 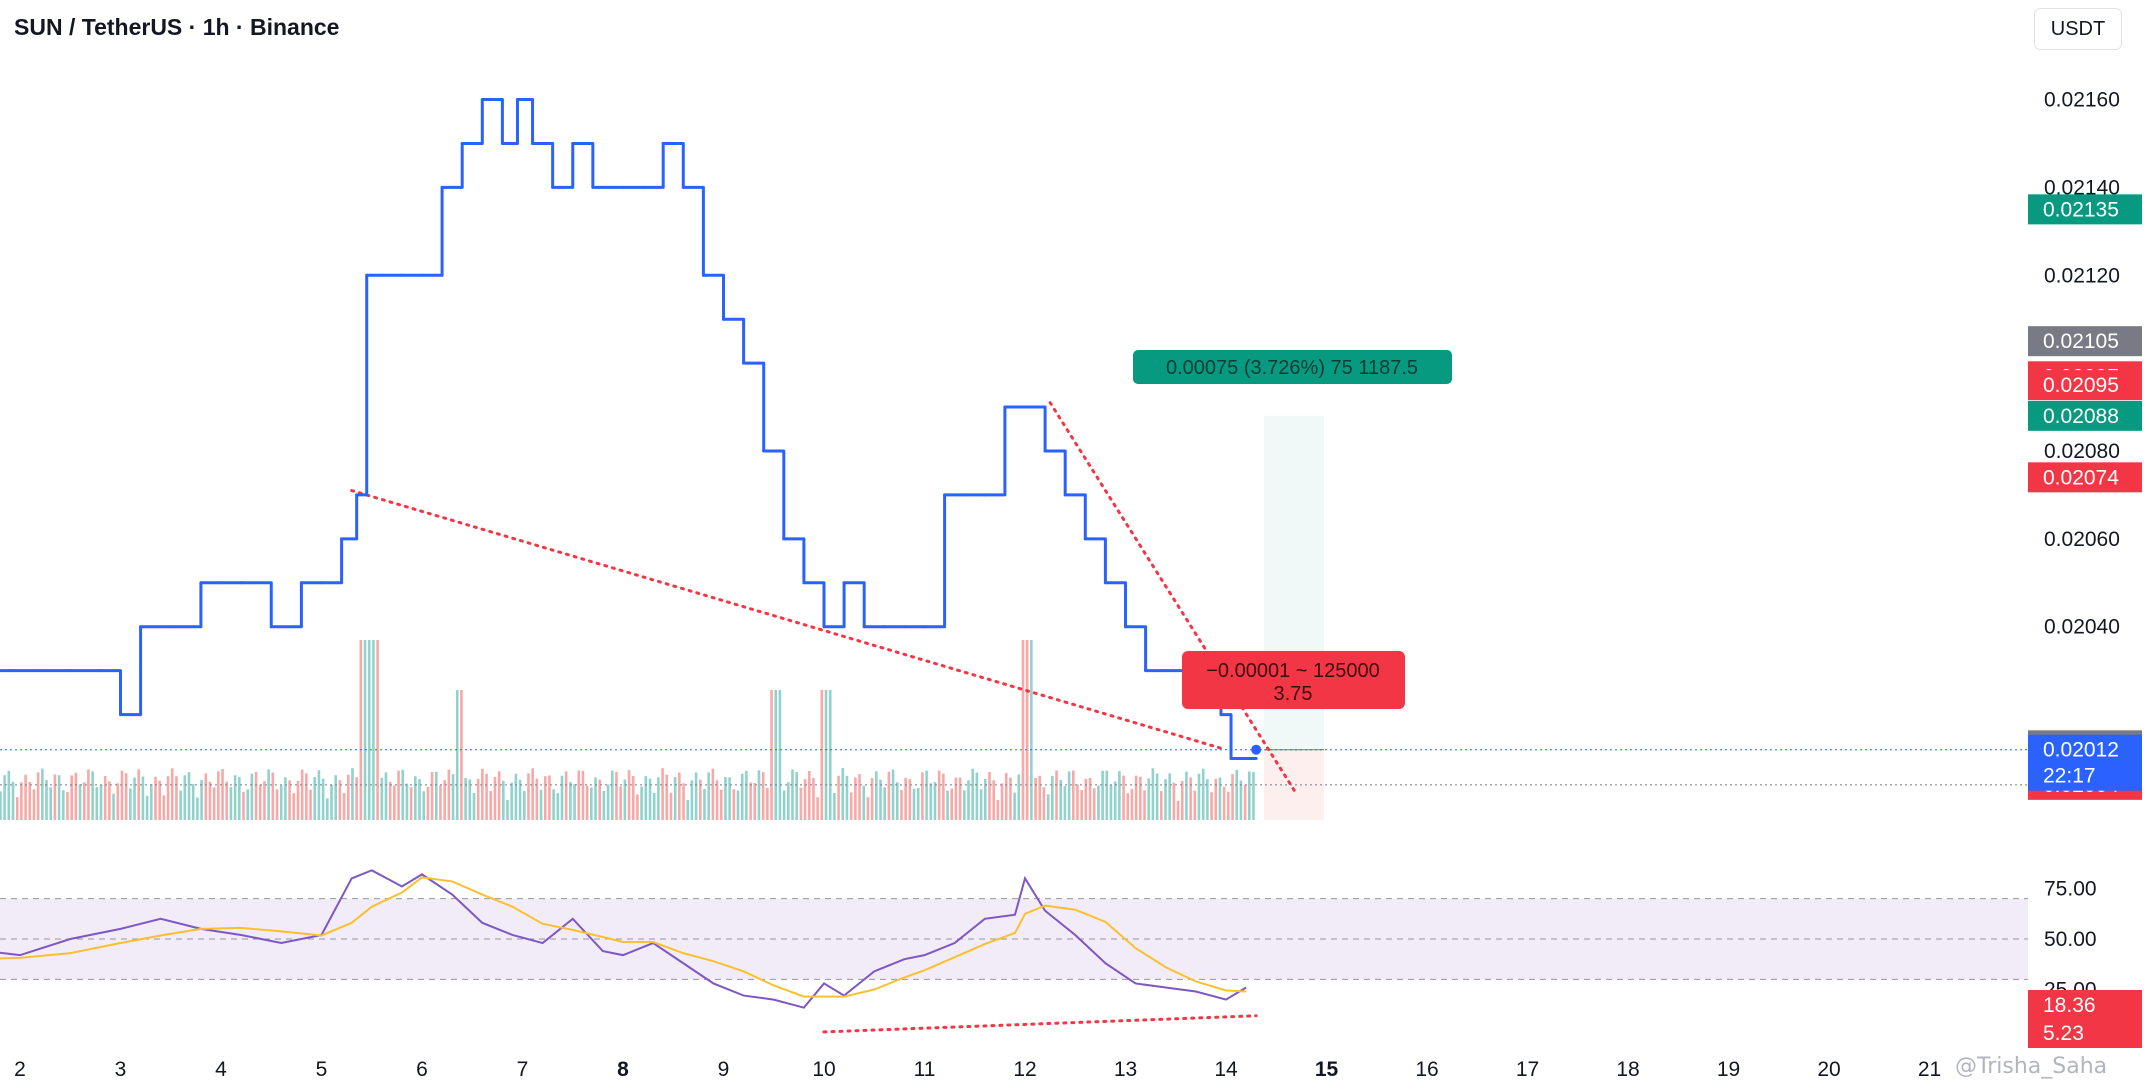 What do you see at coordinates (823, 1069) in the screenshot?
I see `time-tick-label: 10` at bounding box center [823, 1069].